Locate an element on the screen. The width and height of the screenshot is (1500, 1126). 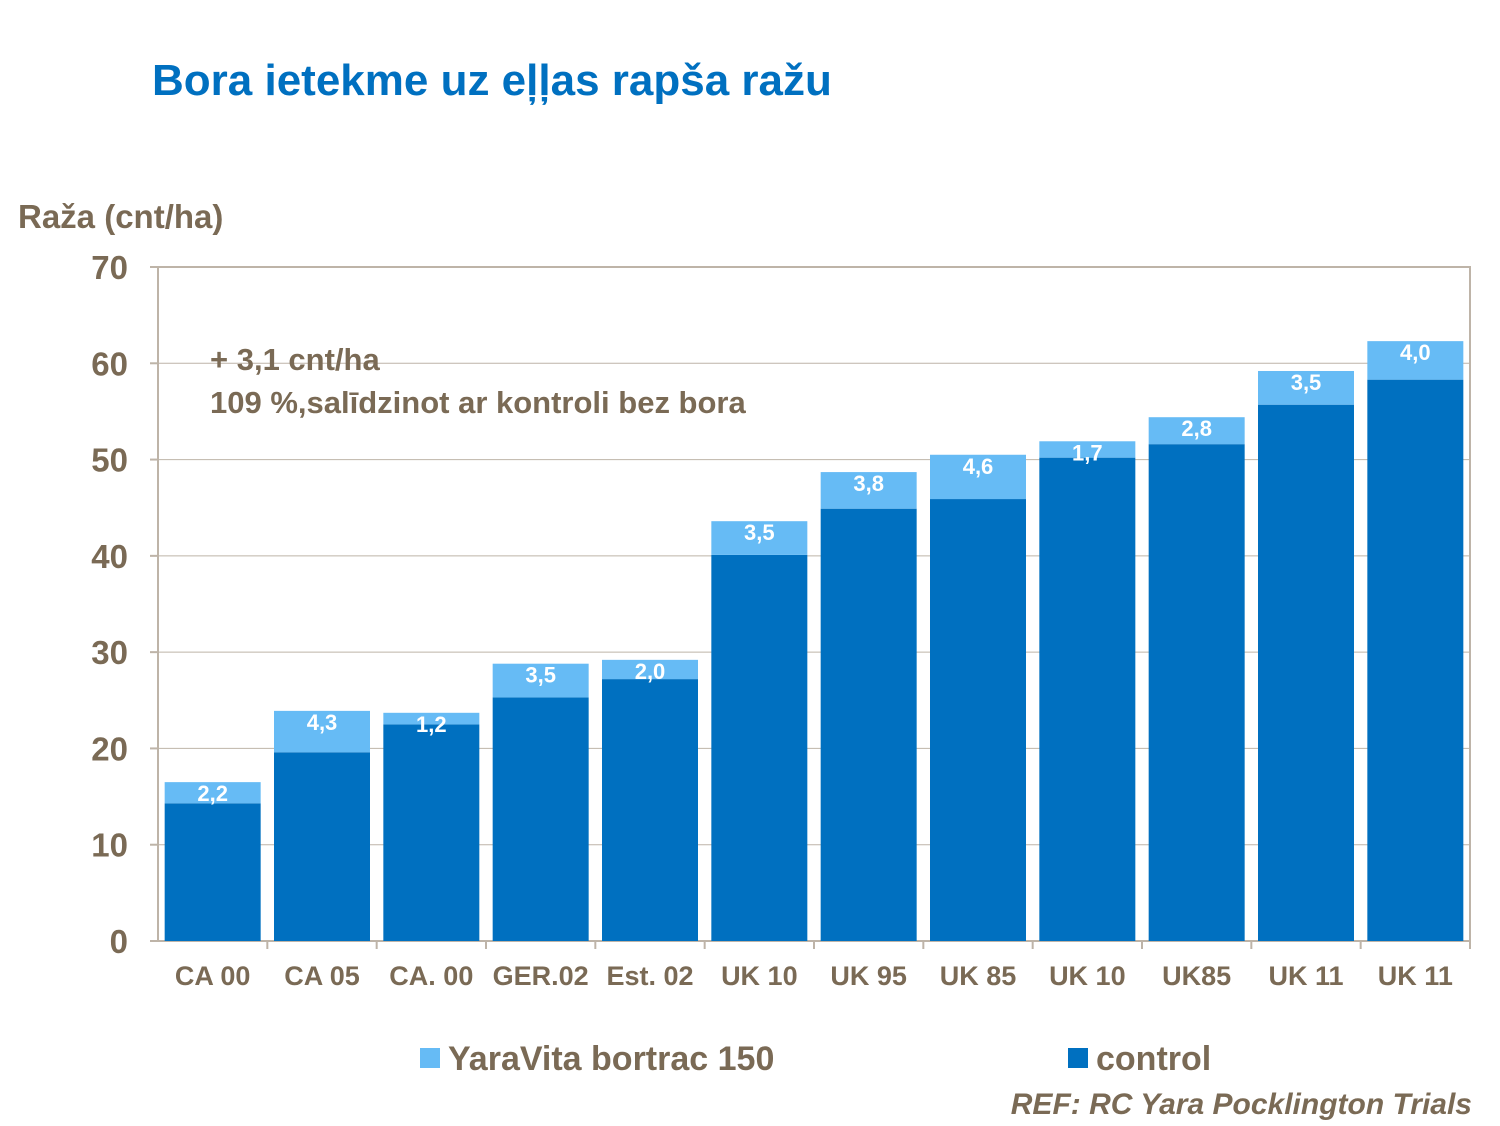
y-tick-label: 0 is located at coordinates (119, 941).